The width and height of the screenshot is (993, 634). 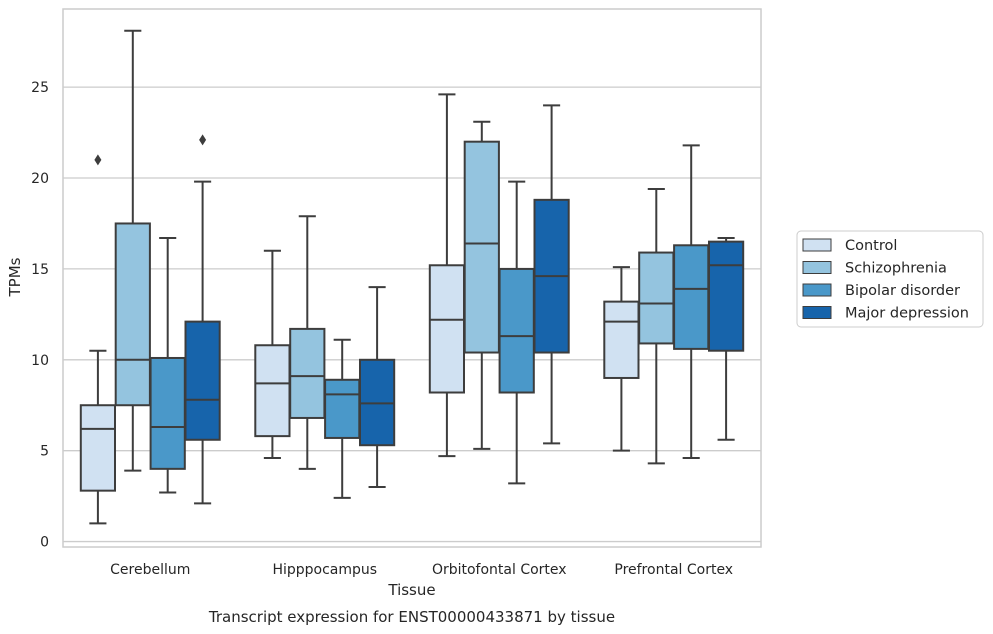 What do you see at coordinates (499, 570) in the screenshot?
I see `x-tick-label: Orbitofontal Cortex` at bounding box center [499, 570].